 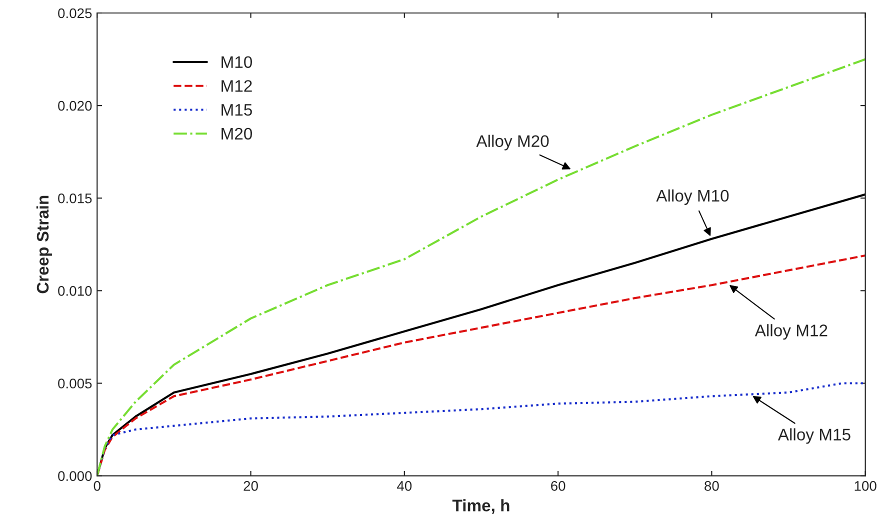 I want to click on legend-label: M12, so click(x=237, y=86).